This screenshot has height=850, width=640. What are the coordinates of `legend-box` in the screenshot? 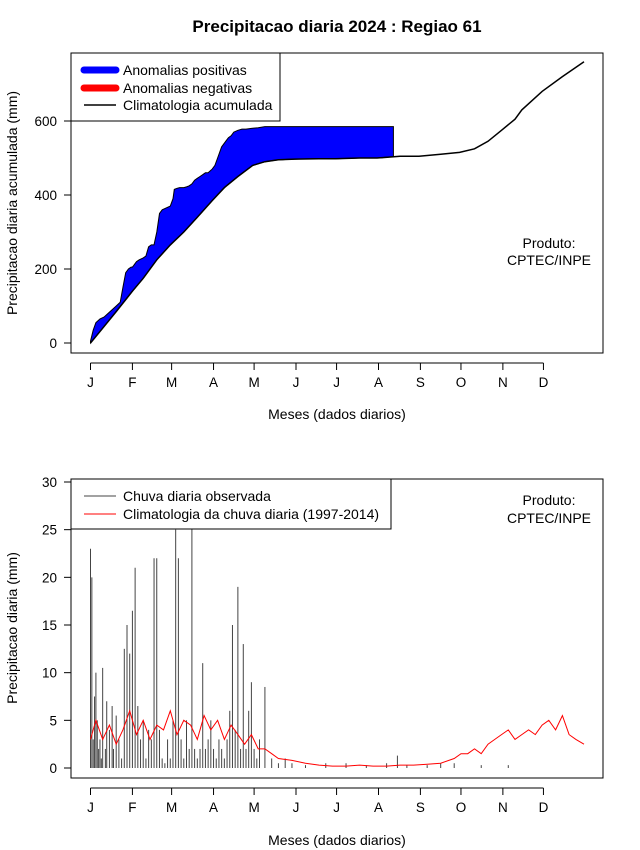 It's located at (231, 504).